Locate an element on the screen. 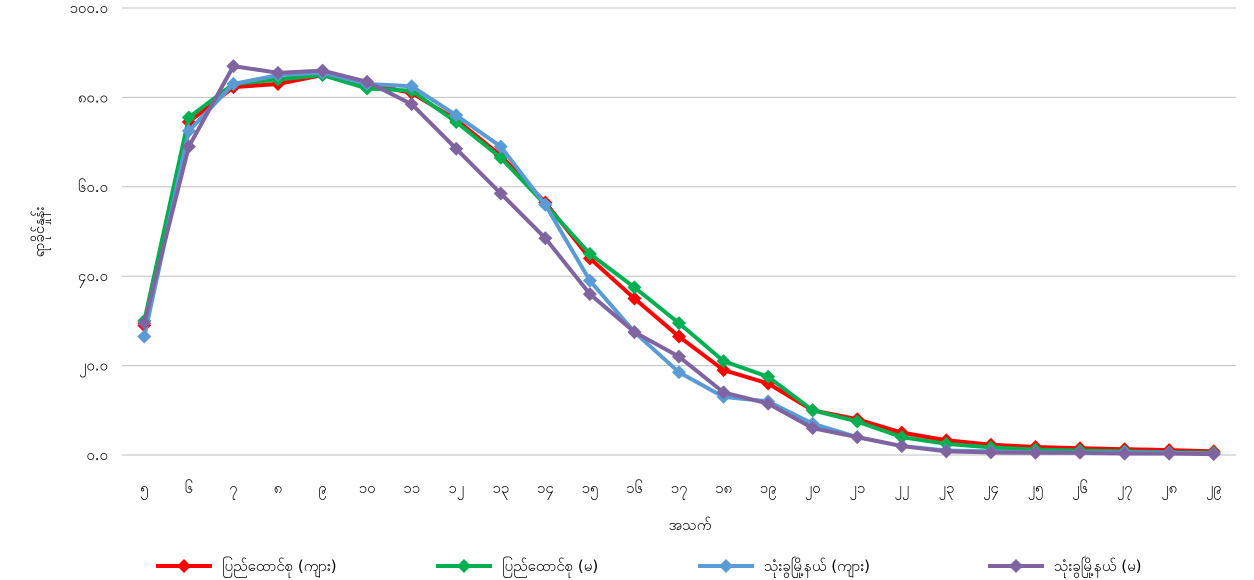 The height and width of the screenshot is (580, 1254). x-tick-label: ၂၀ is located at coordinates (813, 489).